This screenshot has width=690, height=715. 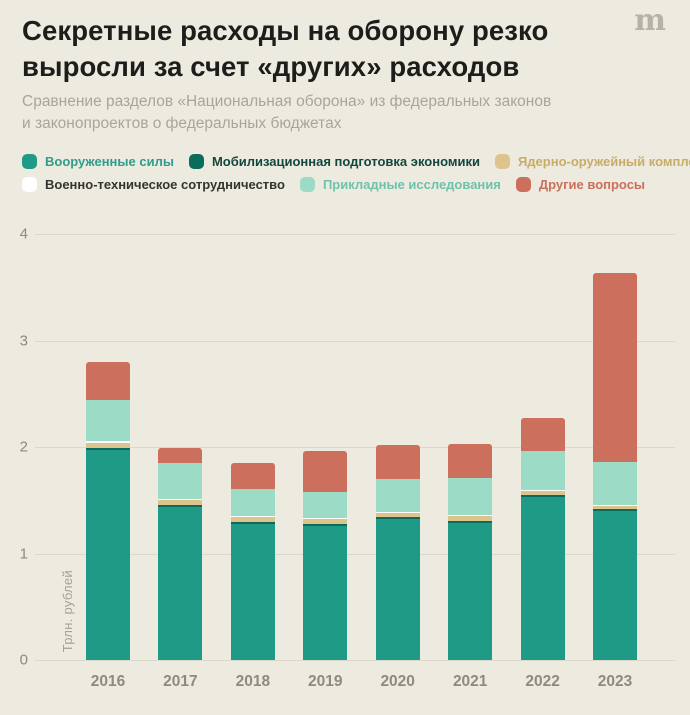 I want to click on legend-label: Мобилизационная подготовка экономики, so click(x=345, y=161).